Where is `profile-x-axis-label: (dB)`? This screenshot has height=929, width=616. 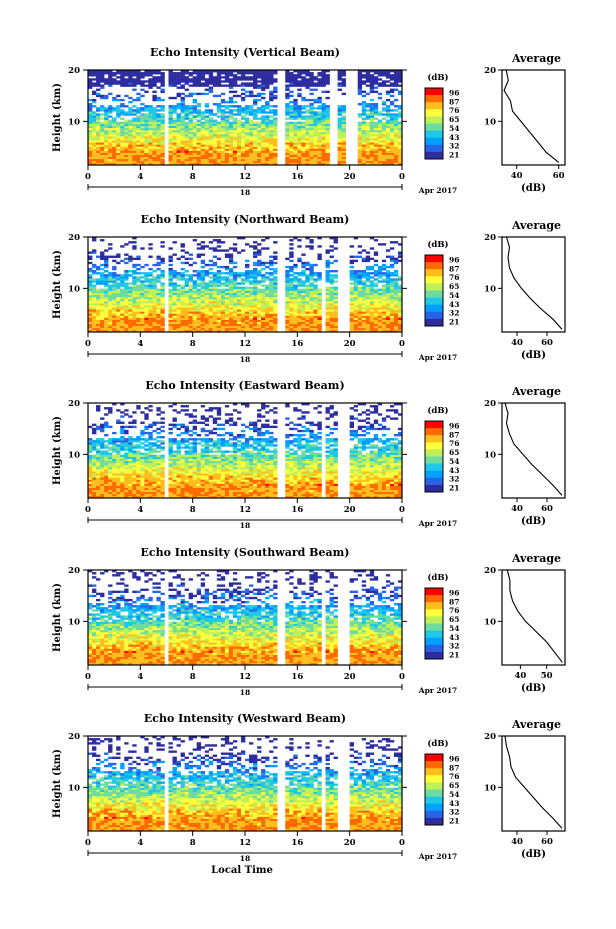
profile-x-axis-label: (dB) is located at coordinates (533, 355).